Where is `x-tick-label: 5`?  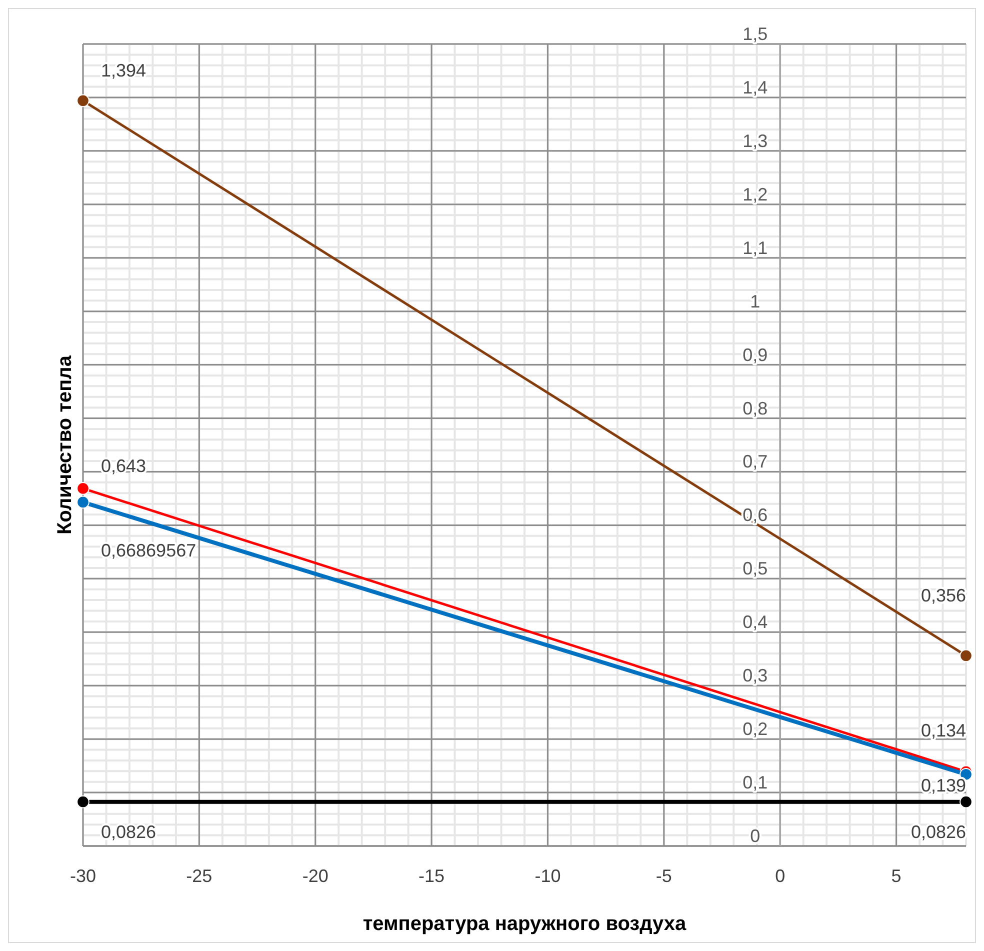
x-tick-label: 5 is located at coordinates (896, 876).